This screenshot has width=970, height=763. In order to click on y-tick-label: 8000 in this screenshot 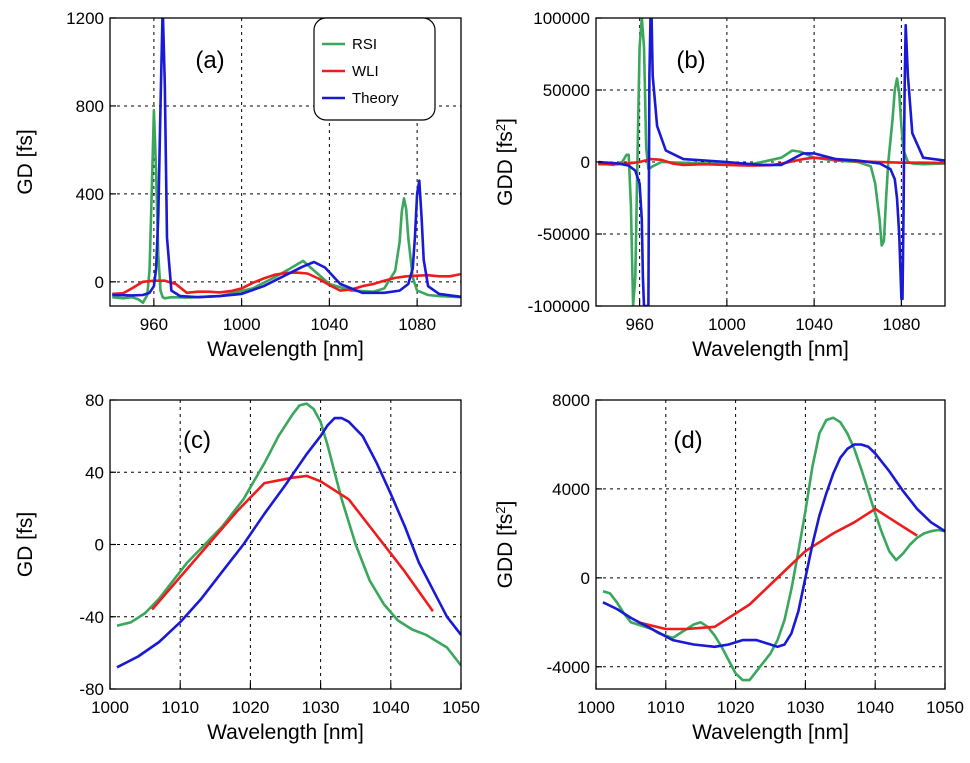, I will do `click(571, 400)`.